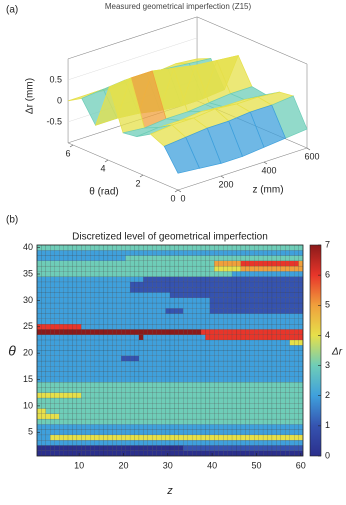 This screenshot has height=505, width=346. I want to click on colorbar-tick-label: 4, so click(327, 335).